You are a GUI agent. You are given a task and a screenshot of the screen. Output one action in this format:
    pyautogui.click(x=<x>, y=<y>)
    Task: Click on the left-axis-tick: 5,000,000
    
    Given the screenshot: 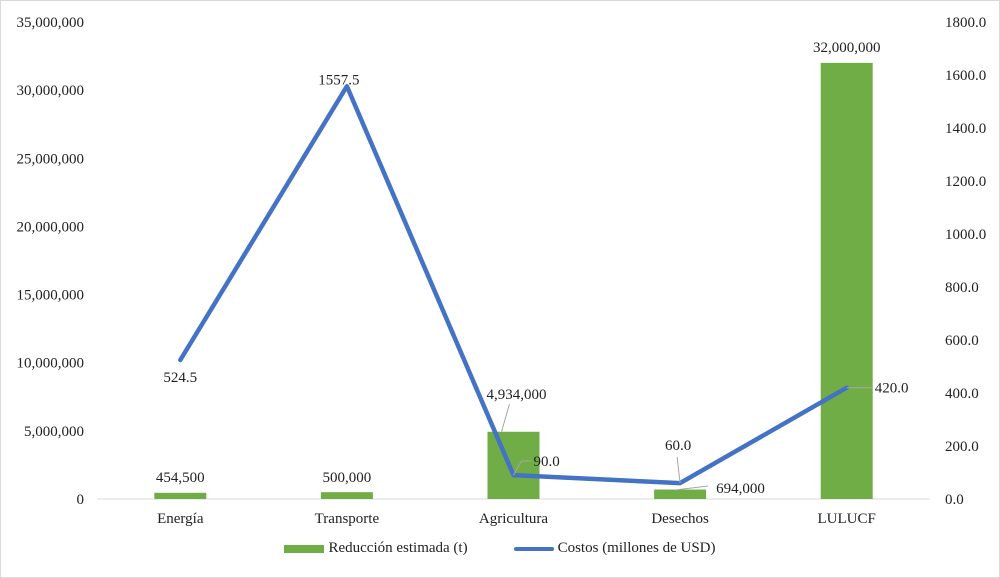 What is the action you would take?
    pyautogui.click(x=54, y=432)
    